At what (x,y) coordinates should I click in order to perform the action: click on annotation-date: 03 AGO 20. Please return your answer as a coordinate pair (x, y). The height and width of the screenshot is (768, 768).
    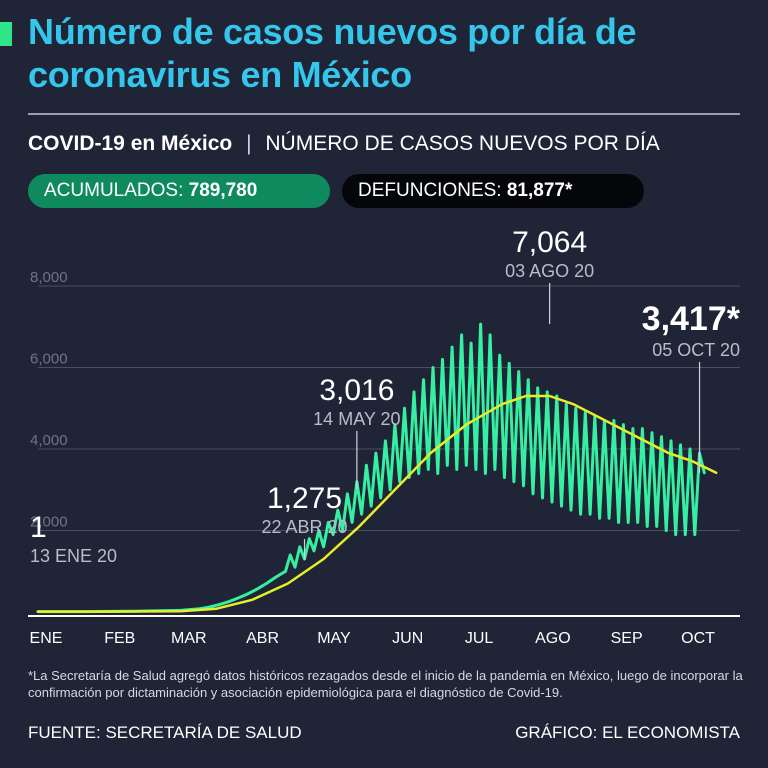
    Looking at the image, I should click on (549, 271).